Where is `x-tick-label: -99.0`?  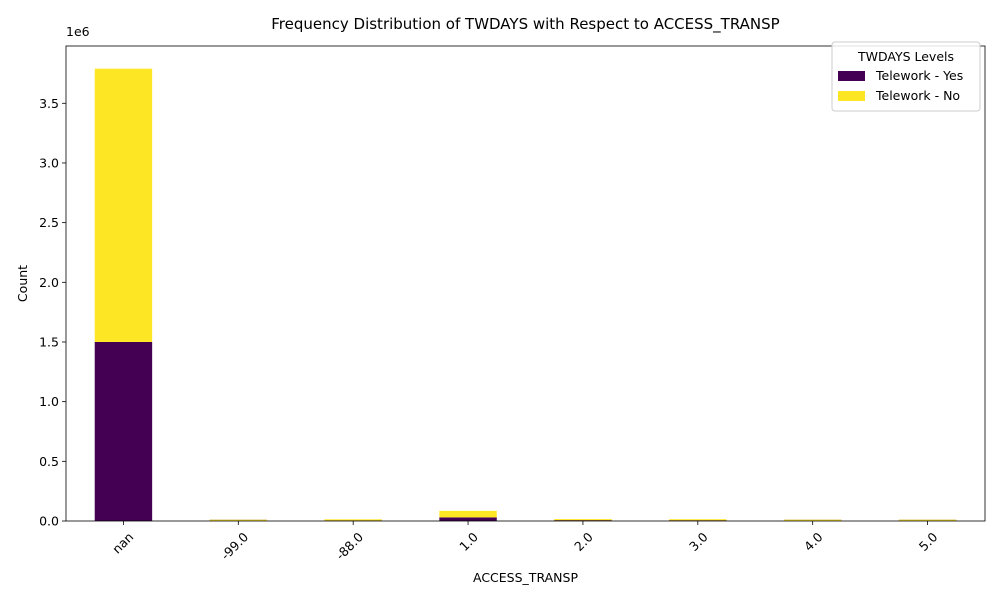
x-tick-label: -99.0 is located at coordinates (235, 546).